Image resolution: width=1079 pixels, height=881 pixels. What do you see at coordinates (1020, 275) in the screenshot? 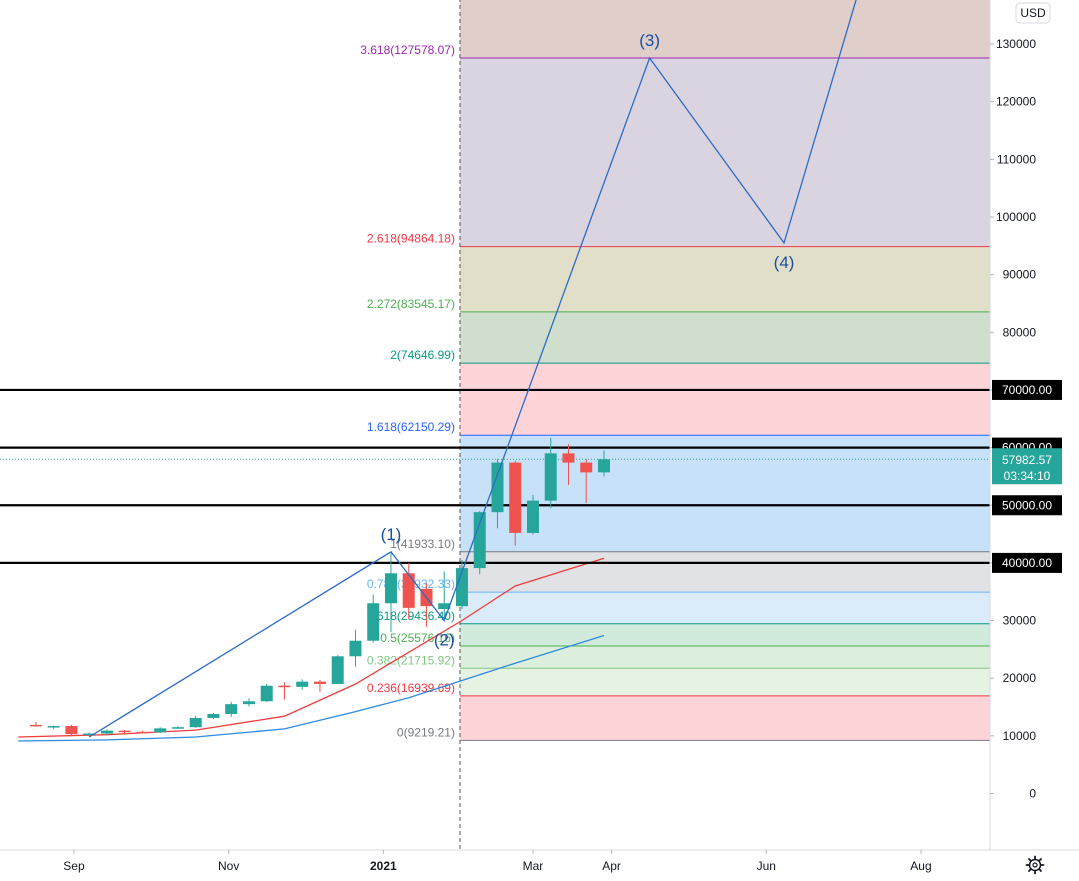
I see `y-tick-label: 90000` at bounding box center [1020, 275].